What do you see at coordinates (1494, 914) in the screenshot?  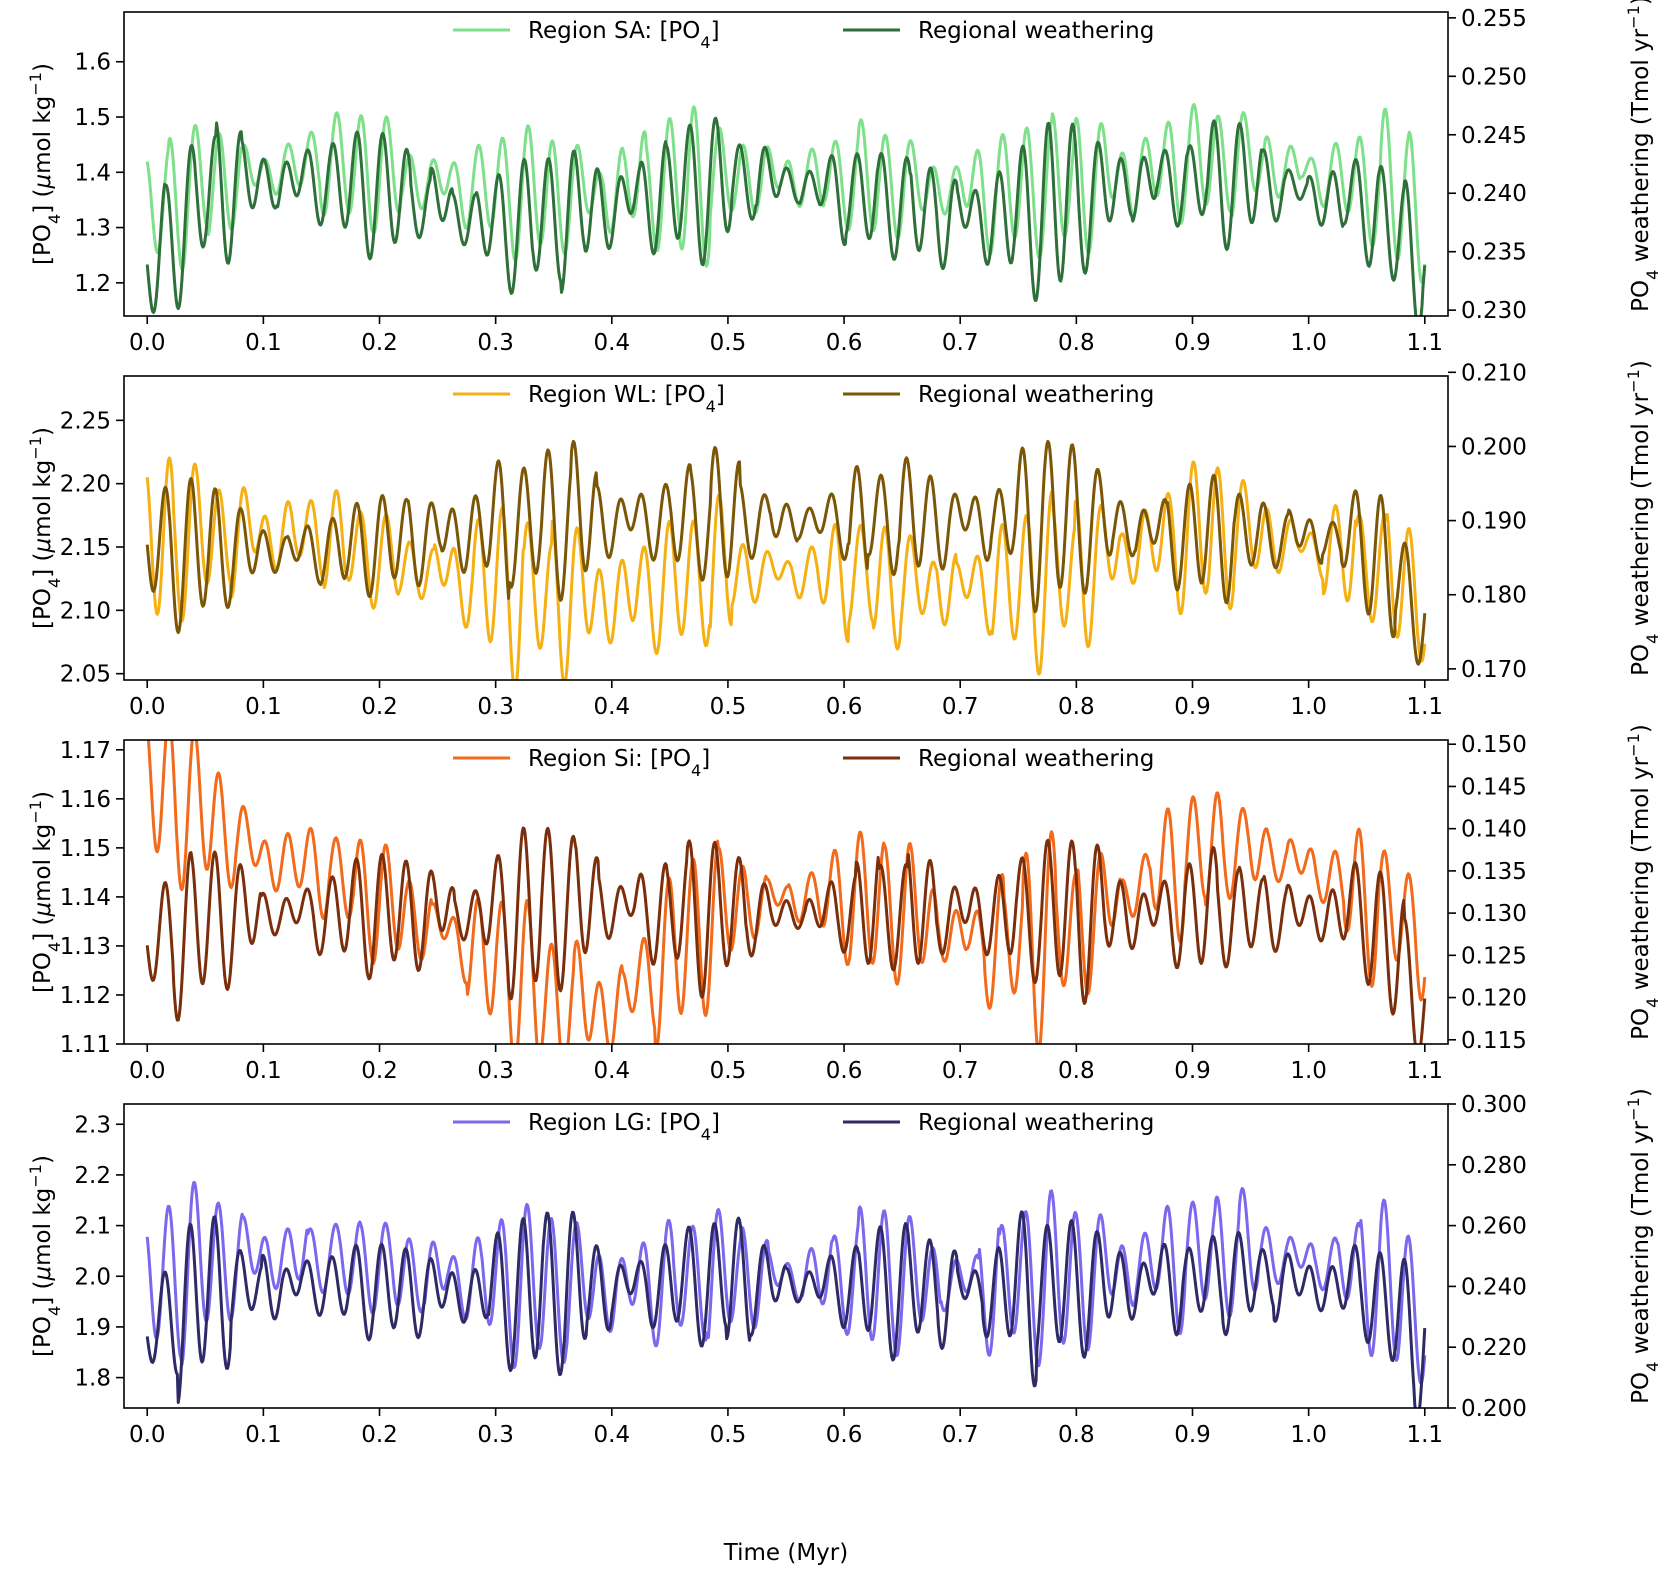 I see `right-y-tick-label: 0.130` at bounding box center [1494, 914].